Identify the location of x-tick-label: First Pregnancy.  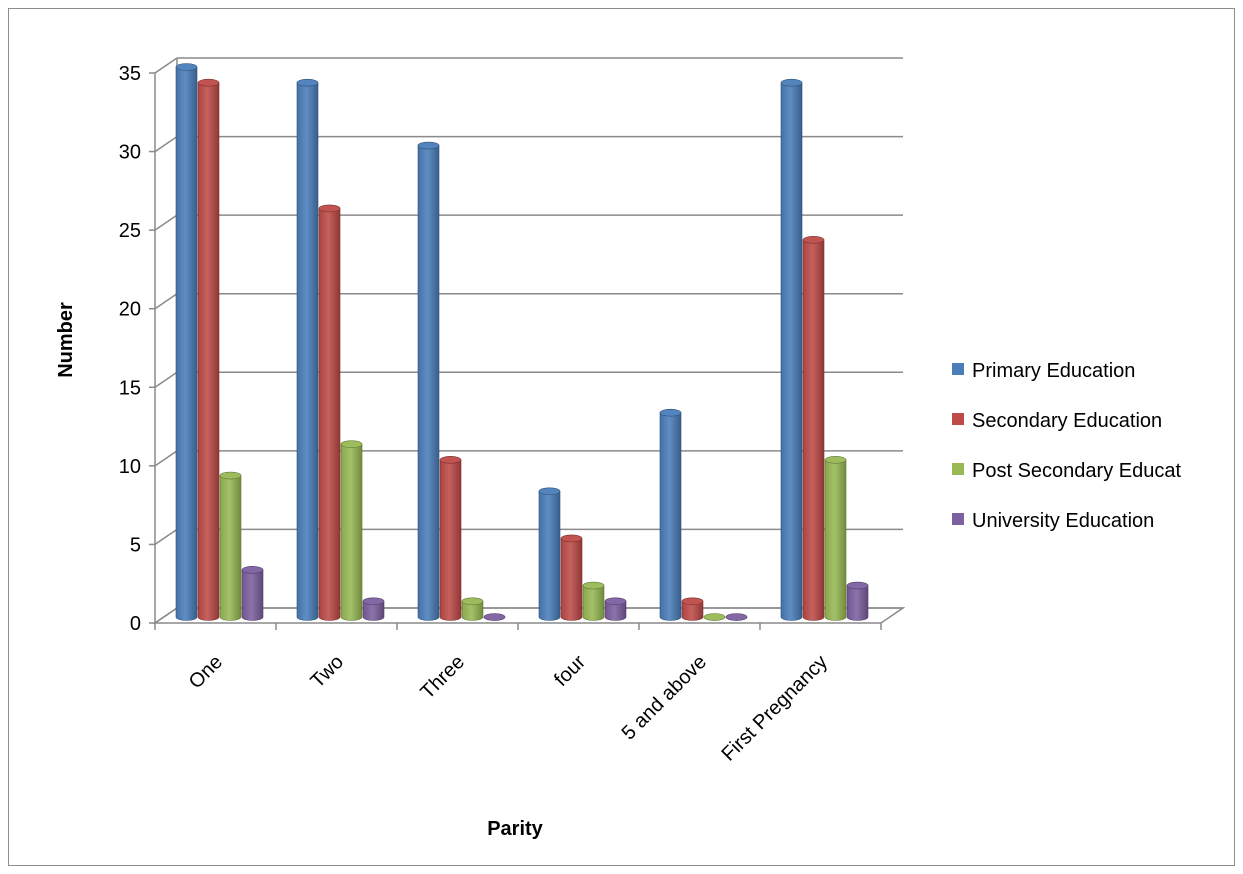
(774, 708).